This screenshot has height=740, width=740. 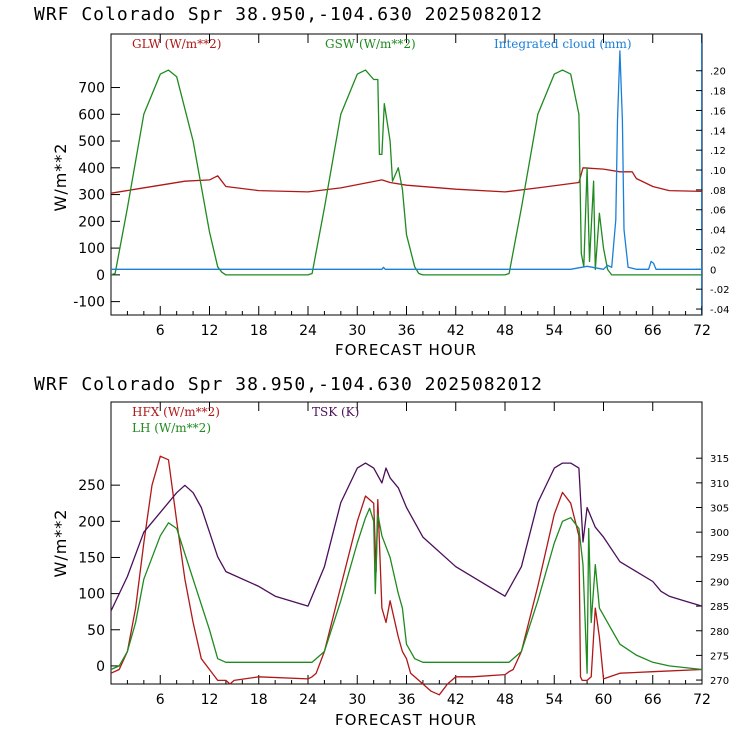 What do you see at coordinates (176, 412) in the screenshot?
I see `legend-hfx: HFX (W/m**2)` at bounding box center [176, 412].